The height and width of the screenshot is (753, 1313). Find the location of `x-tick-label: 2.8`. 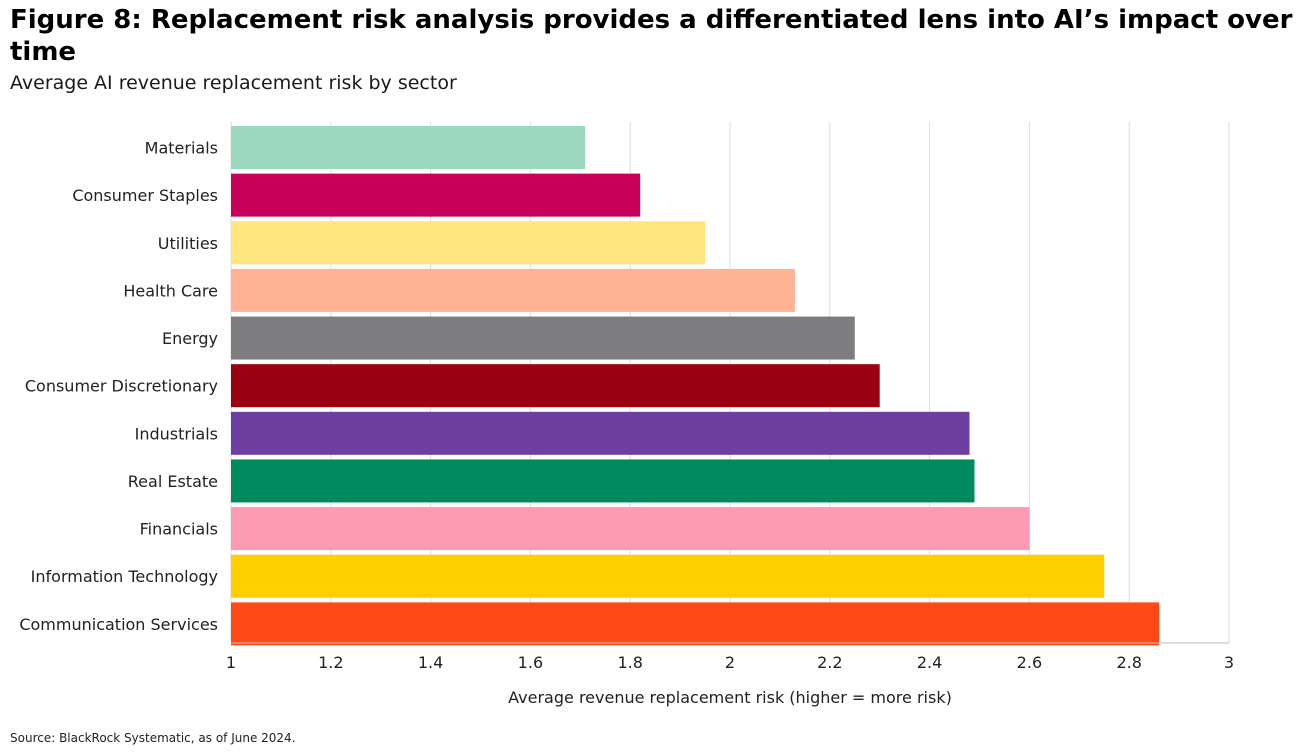

x-tick-label: 2.8 is located at coordinates (1128, 662).